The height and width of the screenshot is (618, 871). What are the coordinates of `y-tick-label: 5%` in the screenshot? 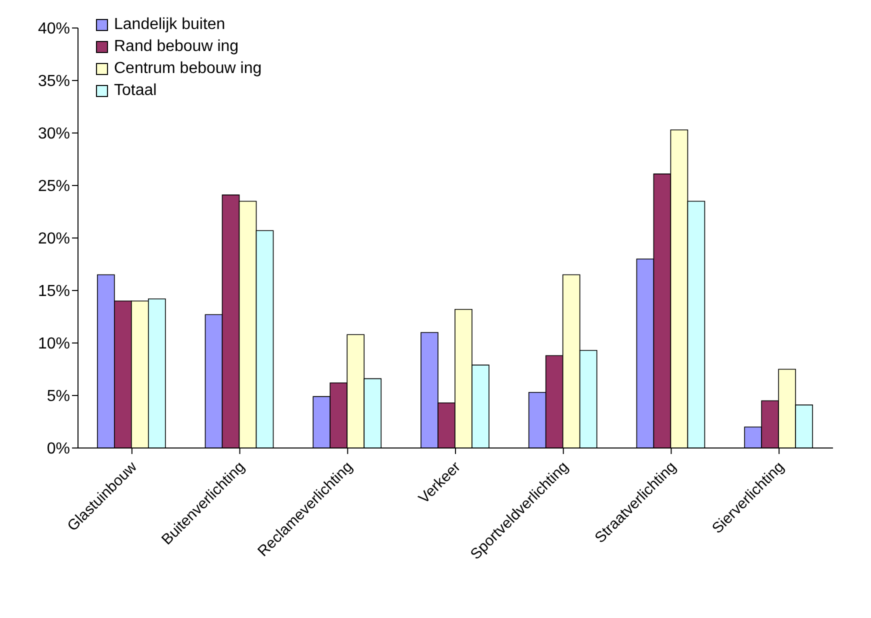 It's located at (58, 397).